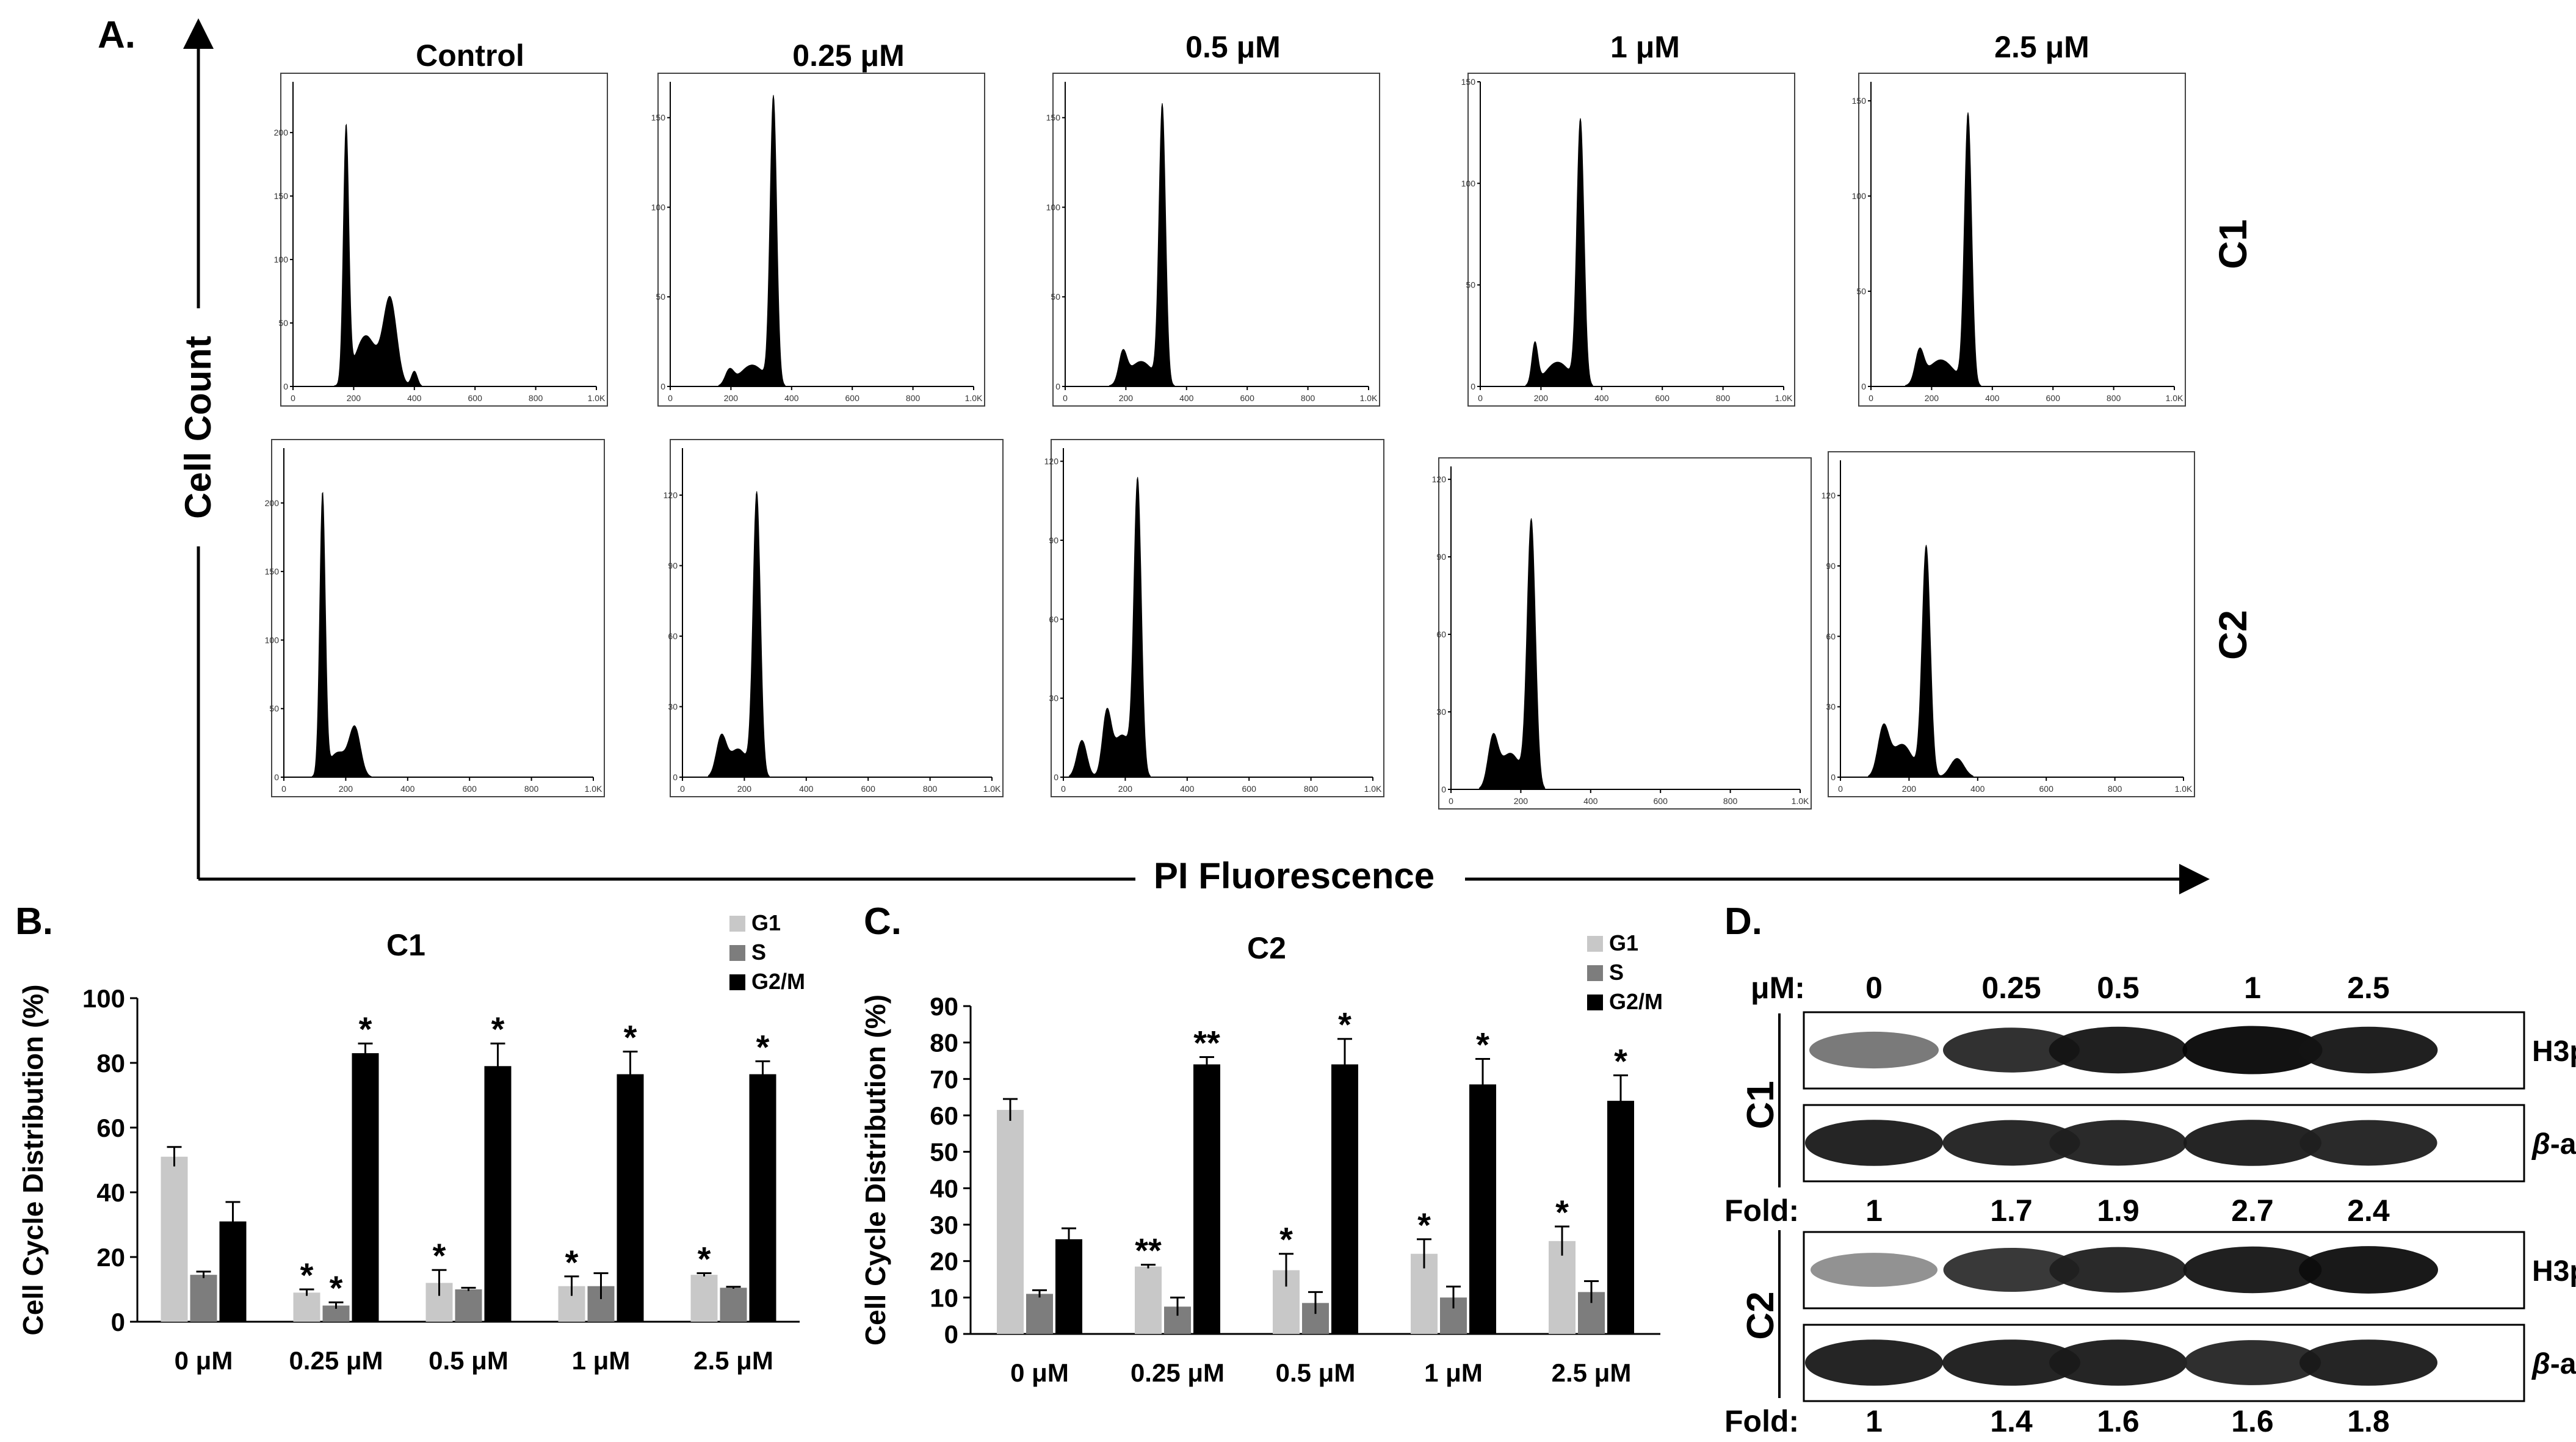 This screenshot has width=2576, height=1442. What do you see at coordinates (2233, 244) in the screenshot?
I see `row-label-c1: C1` at bounding box center [2233, 244].